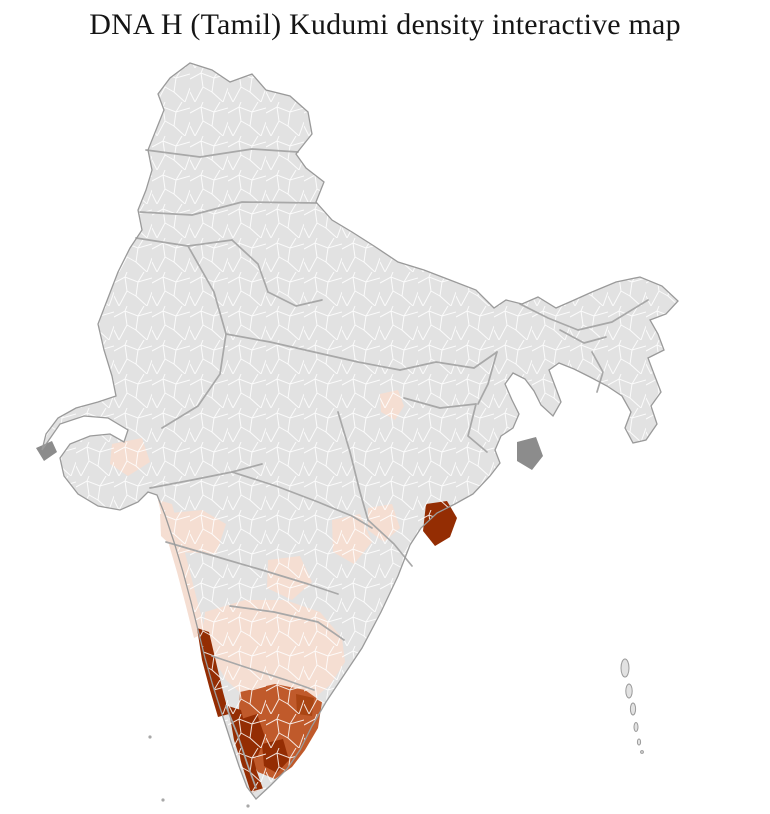 The image size is (770, 814). What do you see at coordinates (289, 453) in the screenshot?
I see `no-data-regions` at bounding box center [289, 453].